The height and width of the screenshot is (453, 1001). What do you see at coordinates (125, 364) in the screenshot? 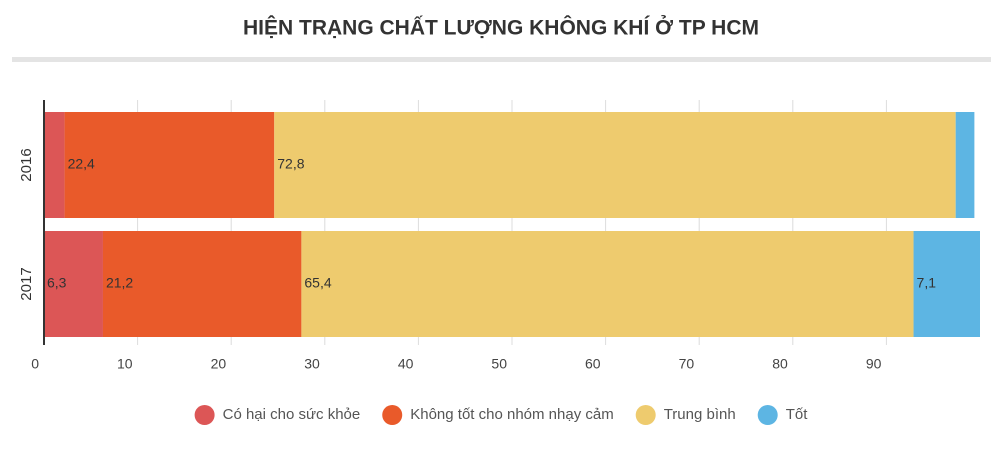
I see `x-tick-label: 10` at bounding box center [125, 364].